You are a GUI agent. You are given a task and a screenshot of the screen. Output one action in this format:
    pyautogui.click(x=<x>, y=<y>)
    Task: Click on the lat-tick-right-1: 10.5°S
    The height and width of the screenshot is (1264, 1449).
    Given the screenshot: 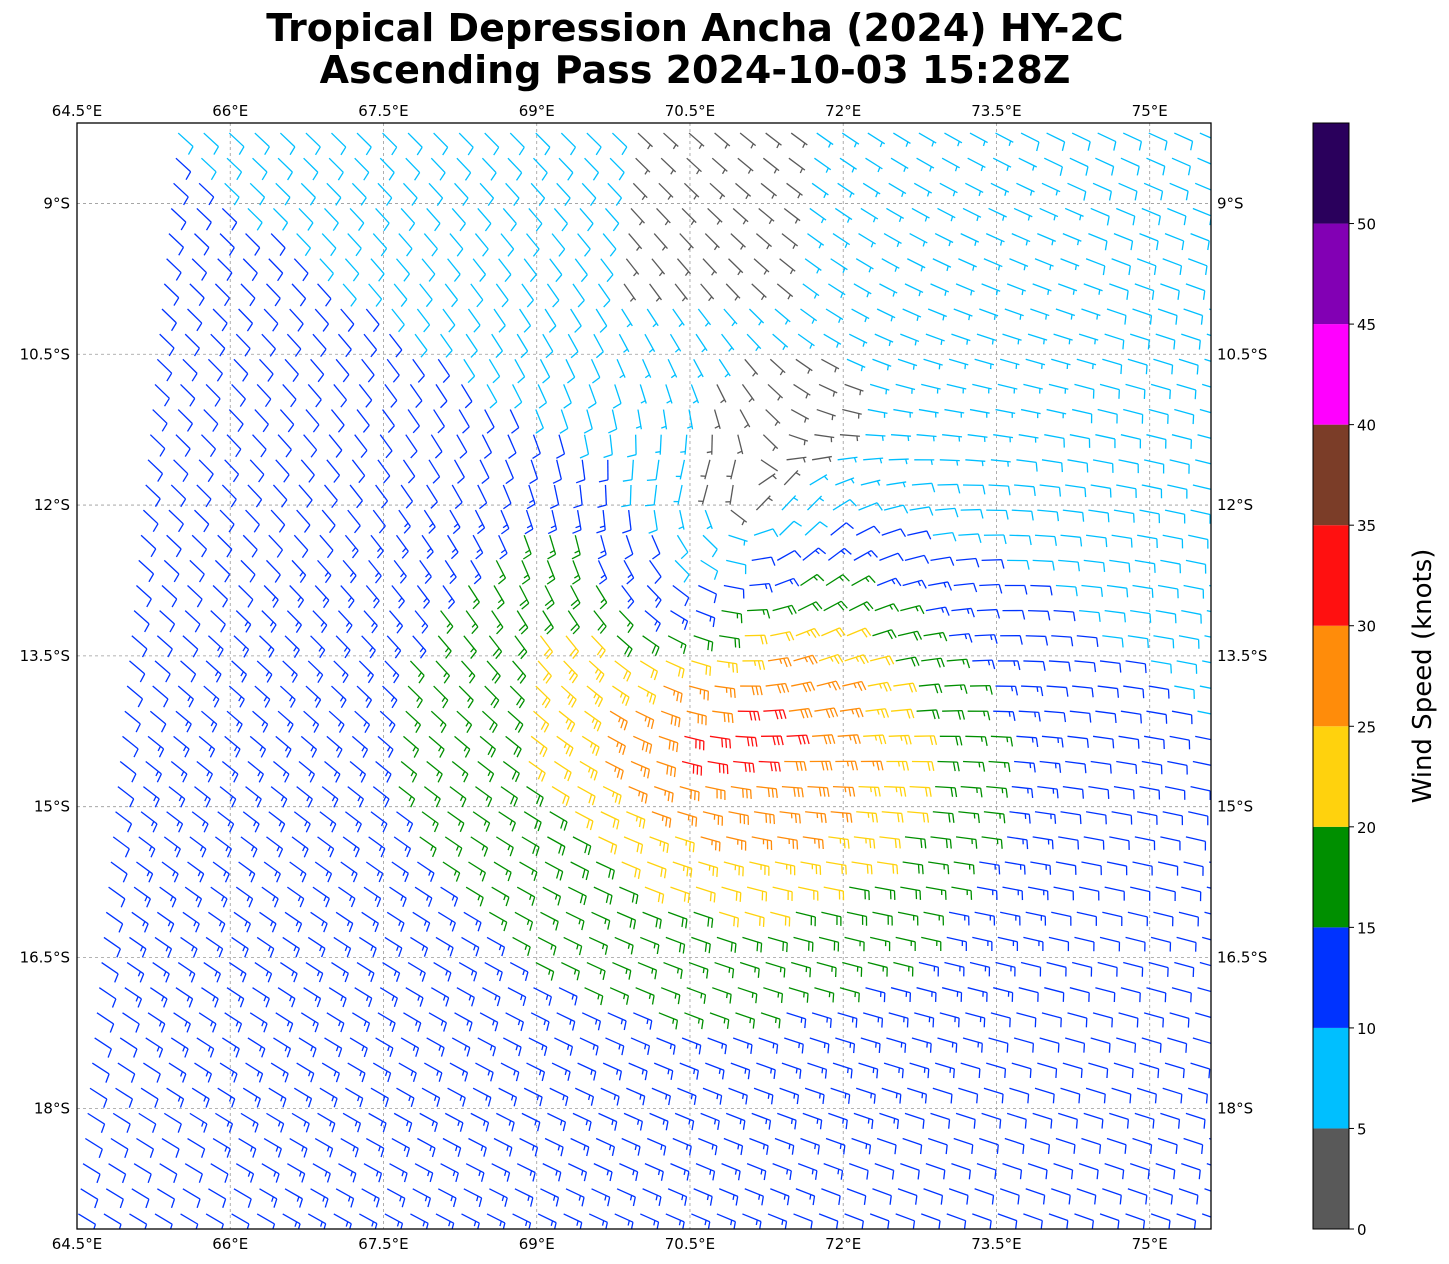 What is the action you would take?
    pyautogui.click(x=1242, y=354)
    